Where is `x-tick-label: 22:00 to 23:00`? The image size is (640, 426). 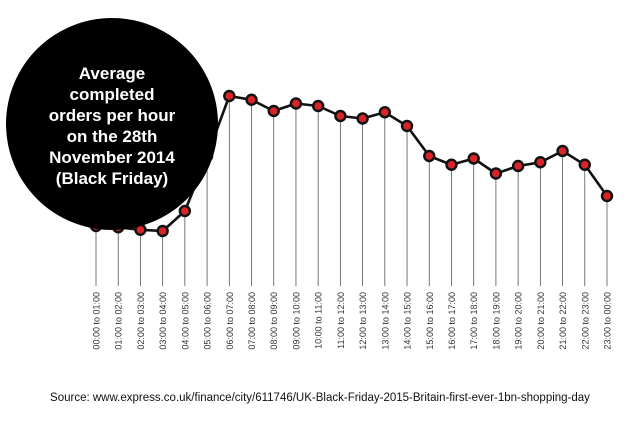 x-tick-label: 22:00 to 23:00 is located at coordinates (585, 321).